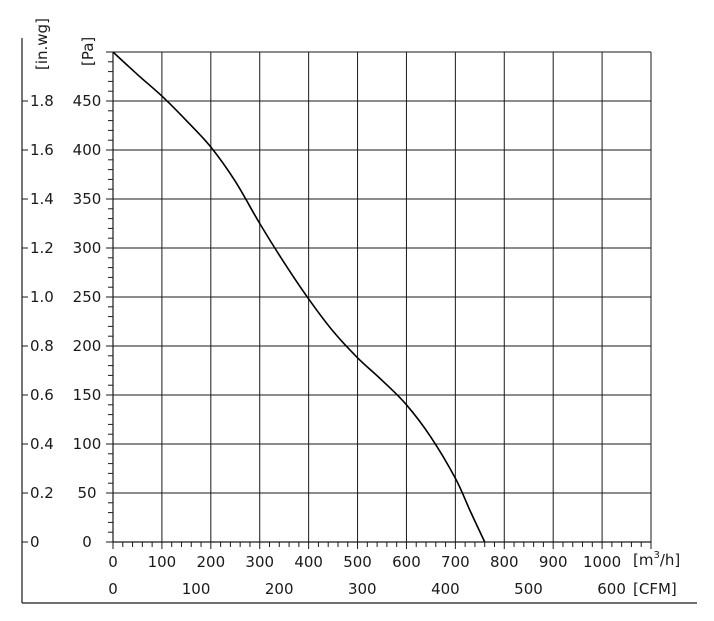 The image size is (714, 621). What do you see at coordinates (113, 562) in the screenshot?
I see `x-tick-label-m3h: 0` at bounding box center [113, 562].